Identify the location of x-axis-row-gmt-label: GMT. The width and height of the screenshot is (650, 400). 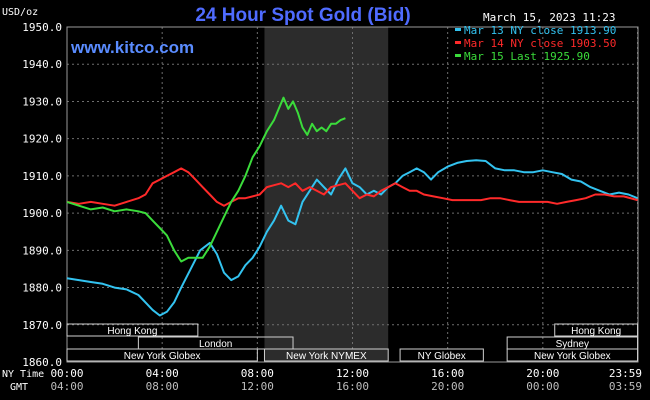
(19, 387).